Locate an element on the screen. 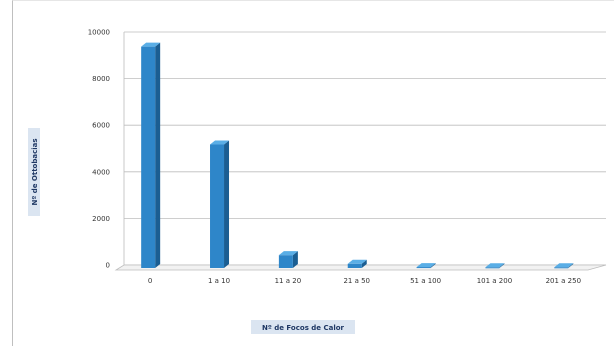 The height and width of the screenshot is (347, 615). x-tick-label: 51 a 100 is located at coordinates (425, 281).